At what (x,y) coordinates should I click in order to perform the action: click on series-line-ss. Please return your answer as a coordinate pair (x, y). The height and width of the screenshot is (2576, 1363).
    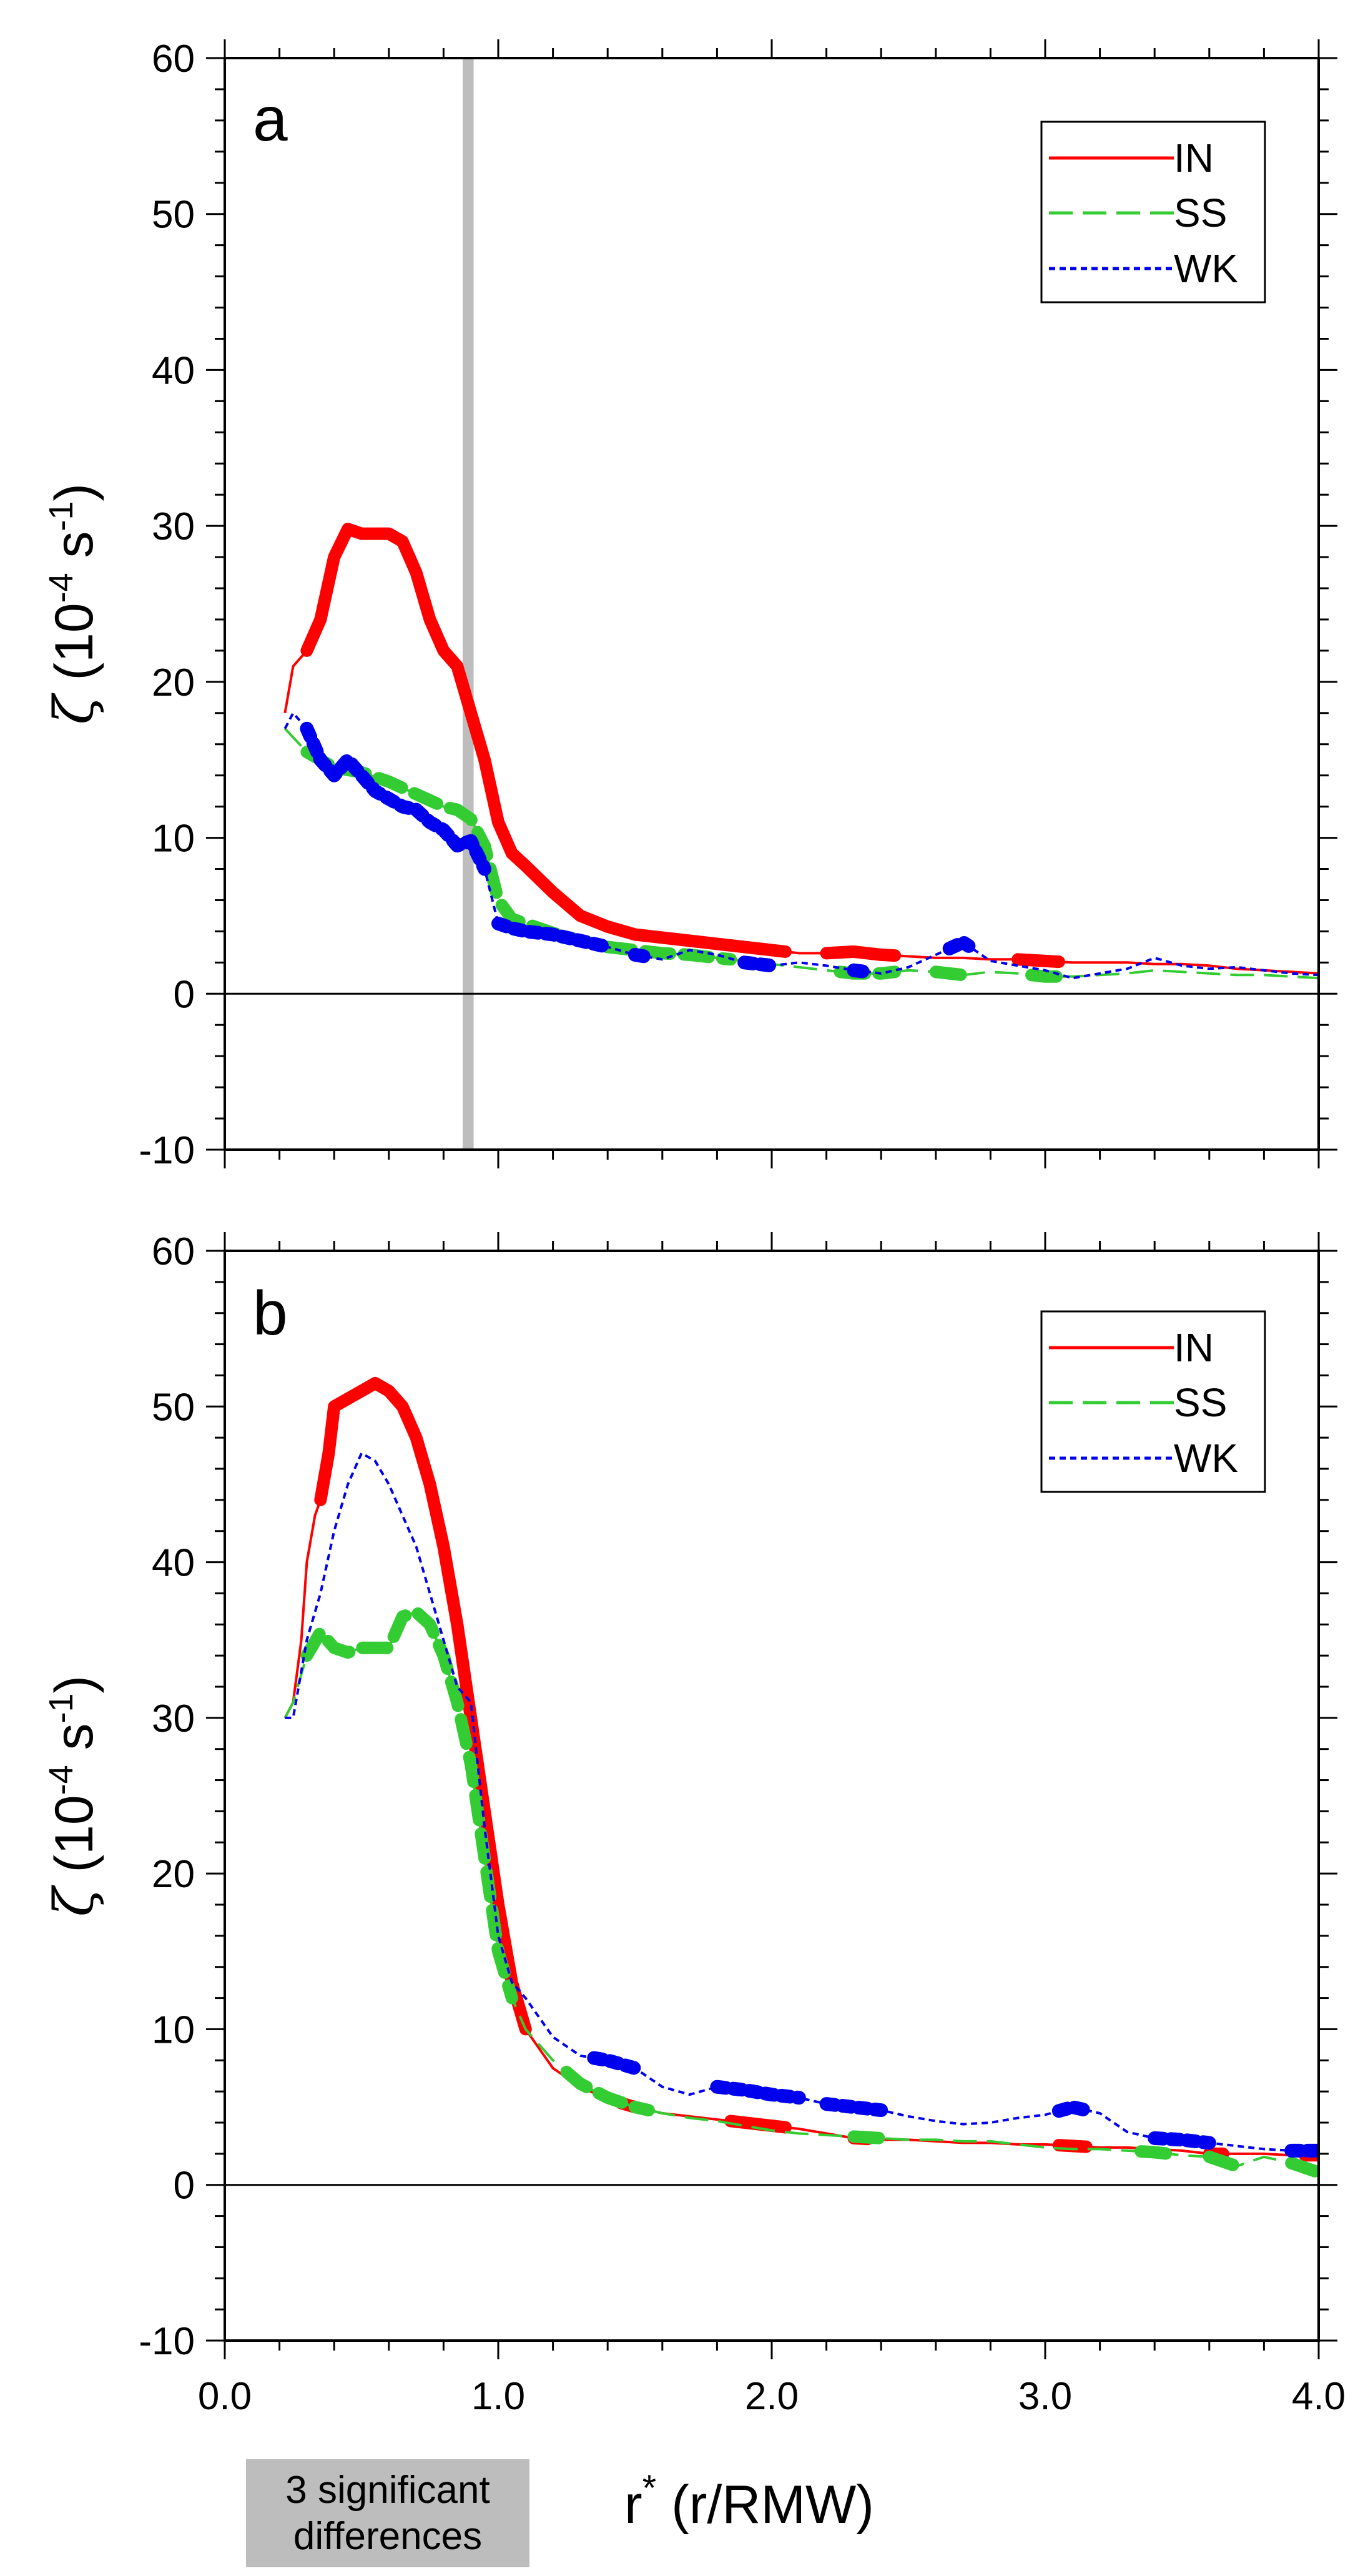
    Looking at the image, I should click on (801, 854).